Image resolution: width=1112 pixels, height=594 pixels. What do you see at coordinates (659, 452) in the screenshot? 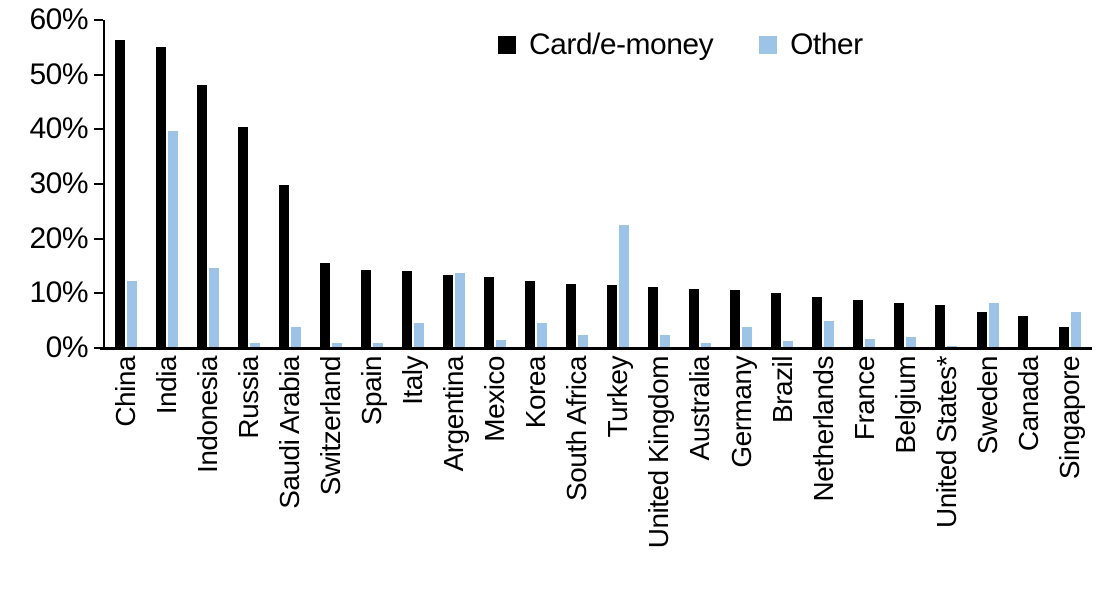
I see `x-axis-label: United Kingdom` at bounding box center [659, 452].